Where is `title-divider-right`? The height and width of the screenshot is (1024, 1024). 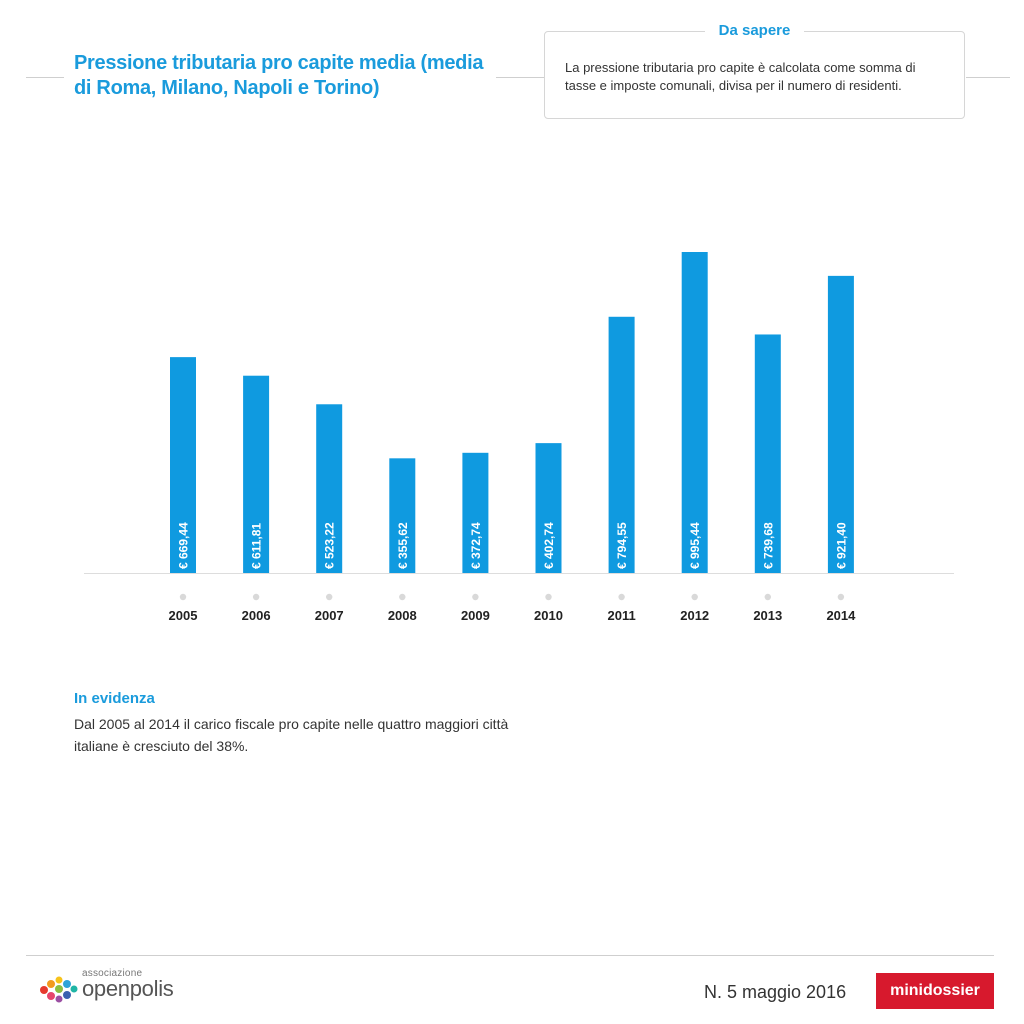 title-divider-right is located at coordinates (520, 77).